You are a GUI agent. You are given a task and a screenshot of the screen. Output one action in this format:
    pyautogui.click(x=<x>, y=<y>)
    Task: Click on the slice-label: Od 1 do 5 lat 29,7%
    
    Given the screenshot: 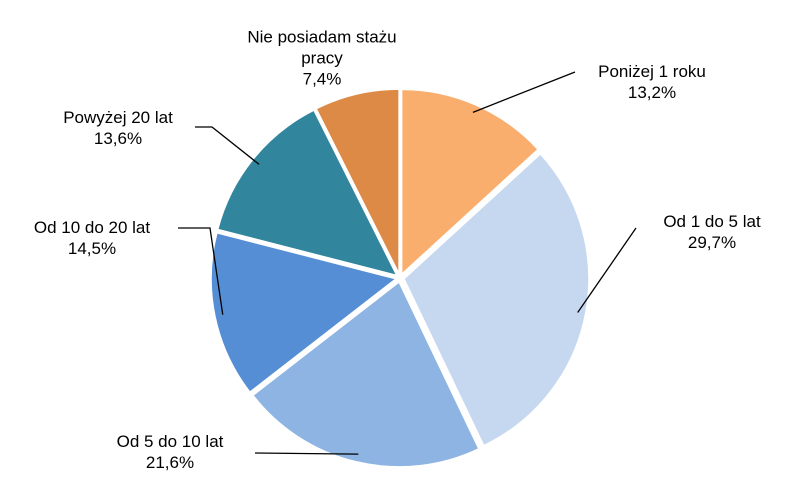 What is the action you would take?
    pyautogui.click(x=709, y=232)
    